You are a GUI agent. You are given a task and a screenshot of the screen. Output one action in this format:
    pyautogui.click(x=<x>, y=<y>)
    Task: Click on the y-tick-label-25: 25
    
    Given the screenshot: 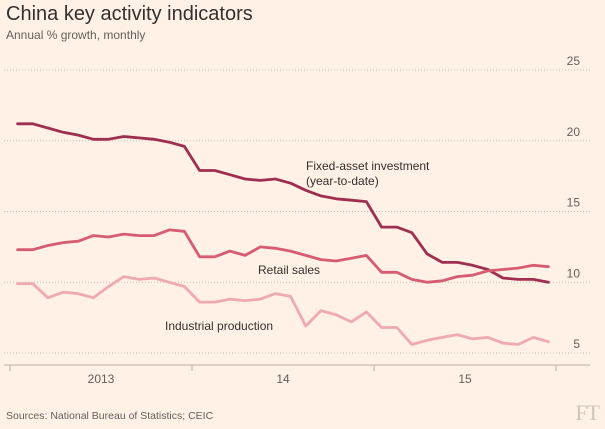 What is the action you would take?
    pyautogui.click(x=574, y=61)
    